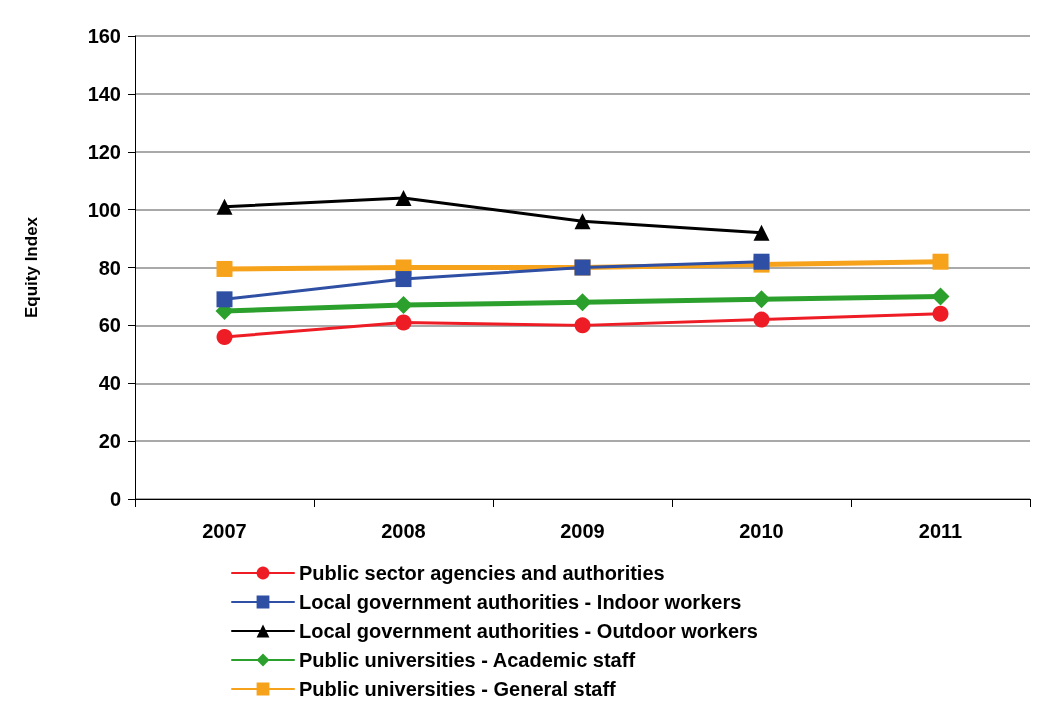  Describe the element at coordinates (104, 36) in the screenshot. I see `y-tick-label: 160` at that location.